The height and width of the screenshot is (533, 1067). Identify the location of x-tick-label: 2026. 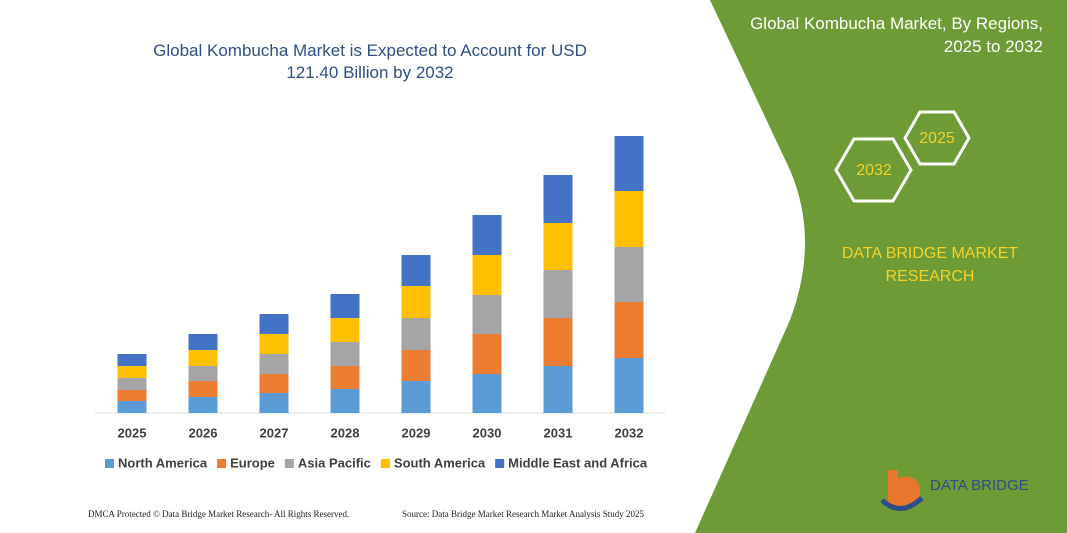
(203, 432).